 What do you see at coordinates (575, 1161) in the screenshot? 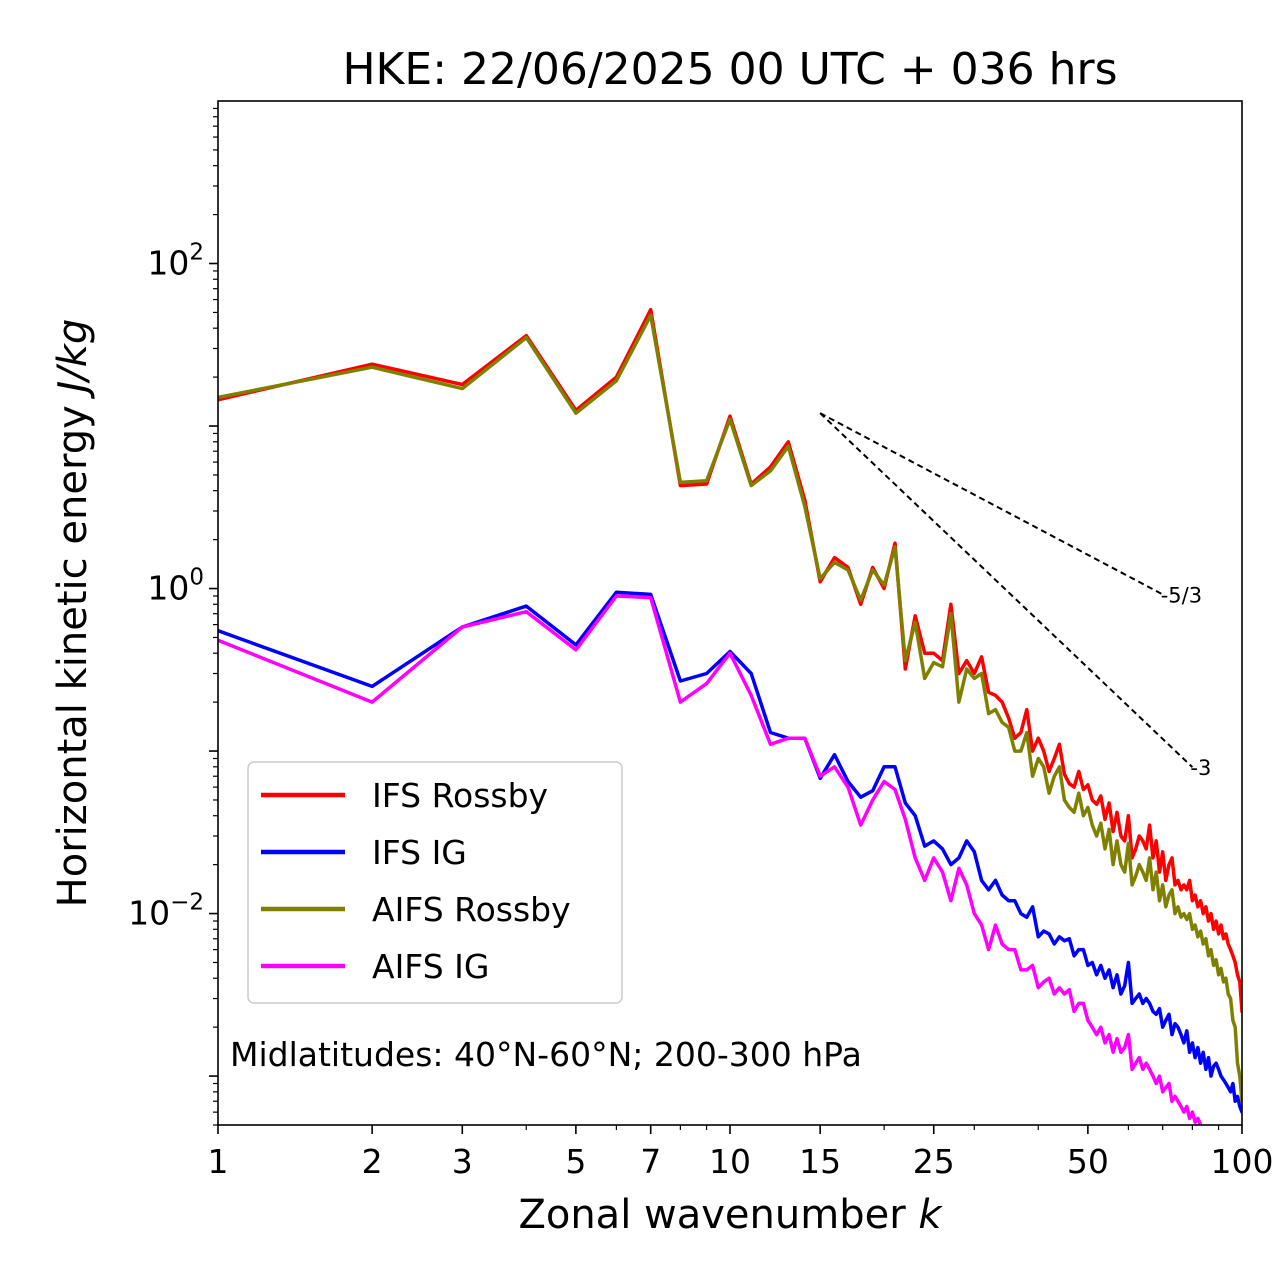
I see `x-tick-label: 5` at bounding box center [575, 1161].